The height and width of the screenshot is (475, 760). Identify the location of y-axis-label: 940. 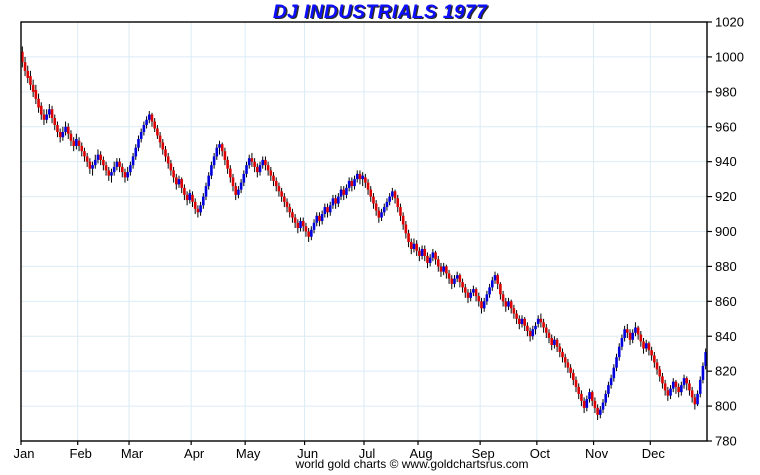
(726, 161).